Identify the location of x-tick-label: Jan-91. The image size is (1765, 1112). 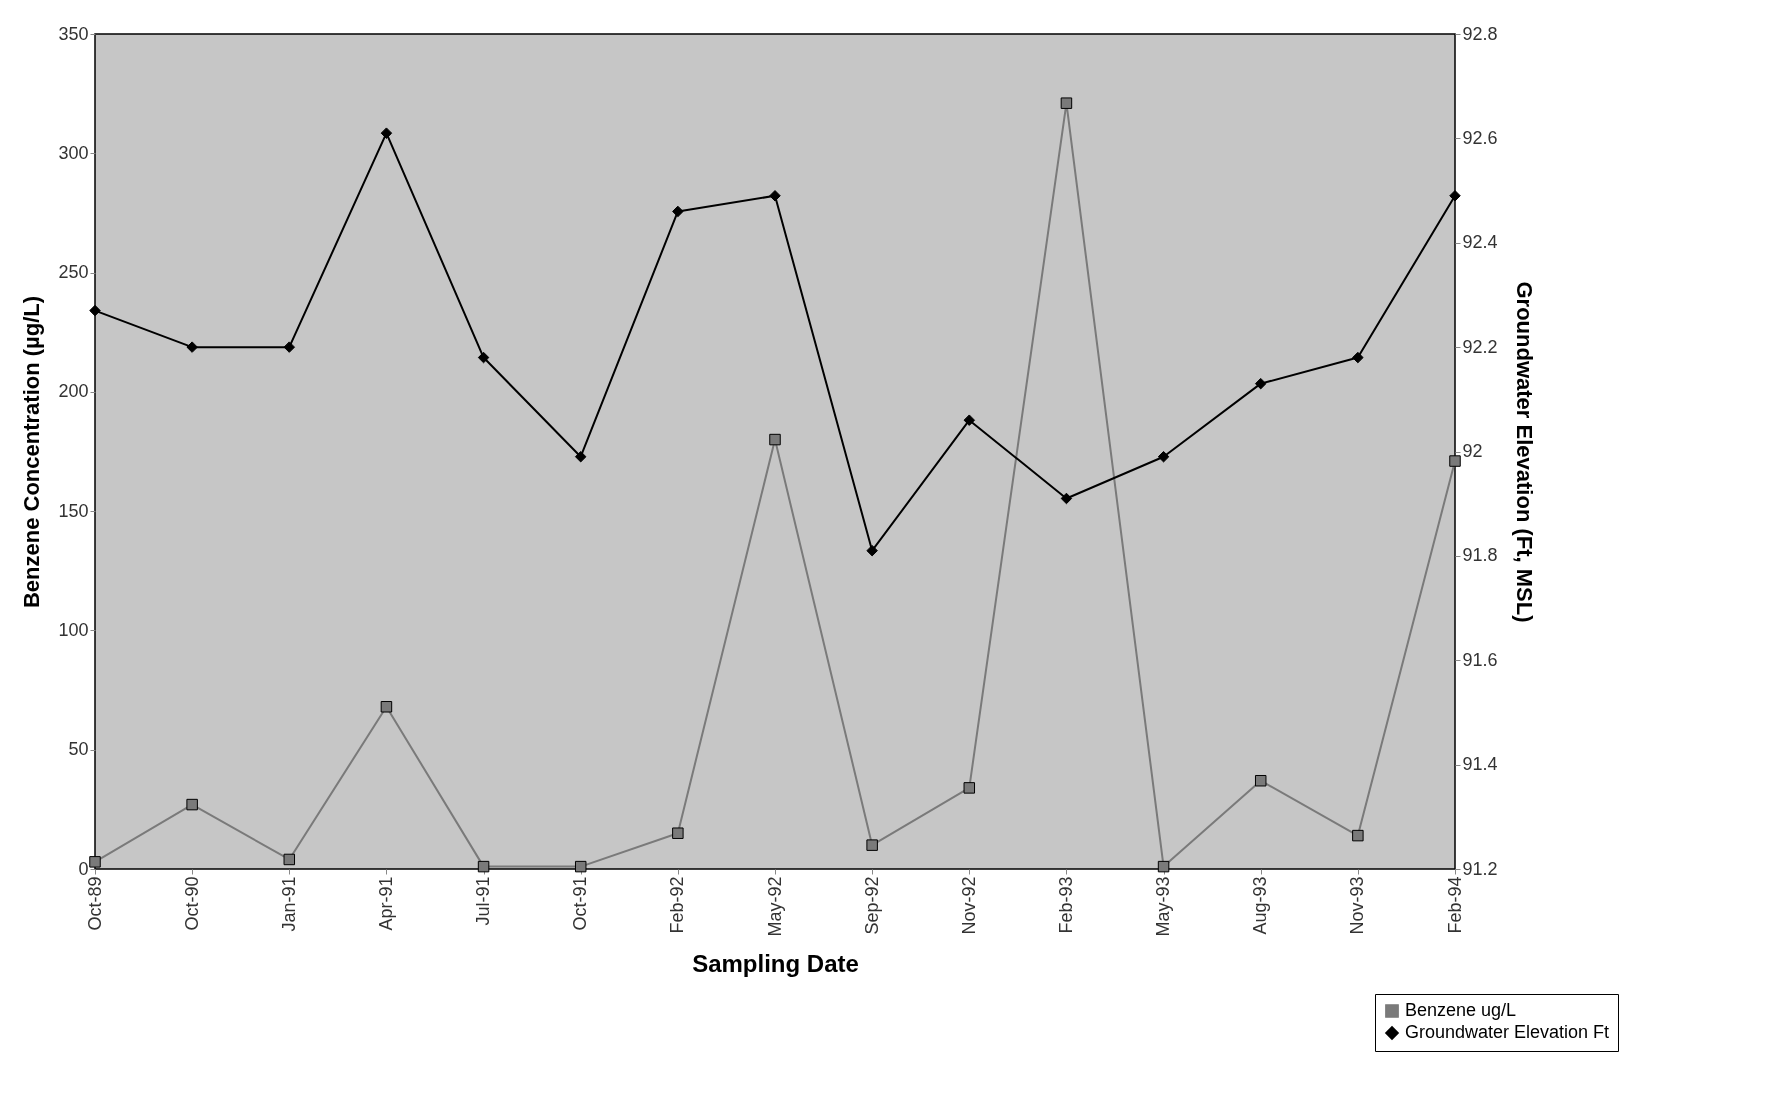
(288, 904).